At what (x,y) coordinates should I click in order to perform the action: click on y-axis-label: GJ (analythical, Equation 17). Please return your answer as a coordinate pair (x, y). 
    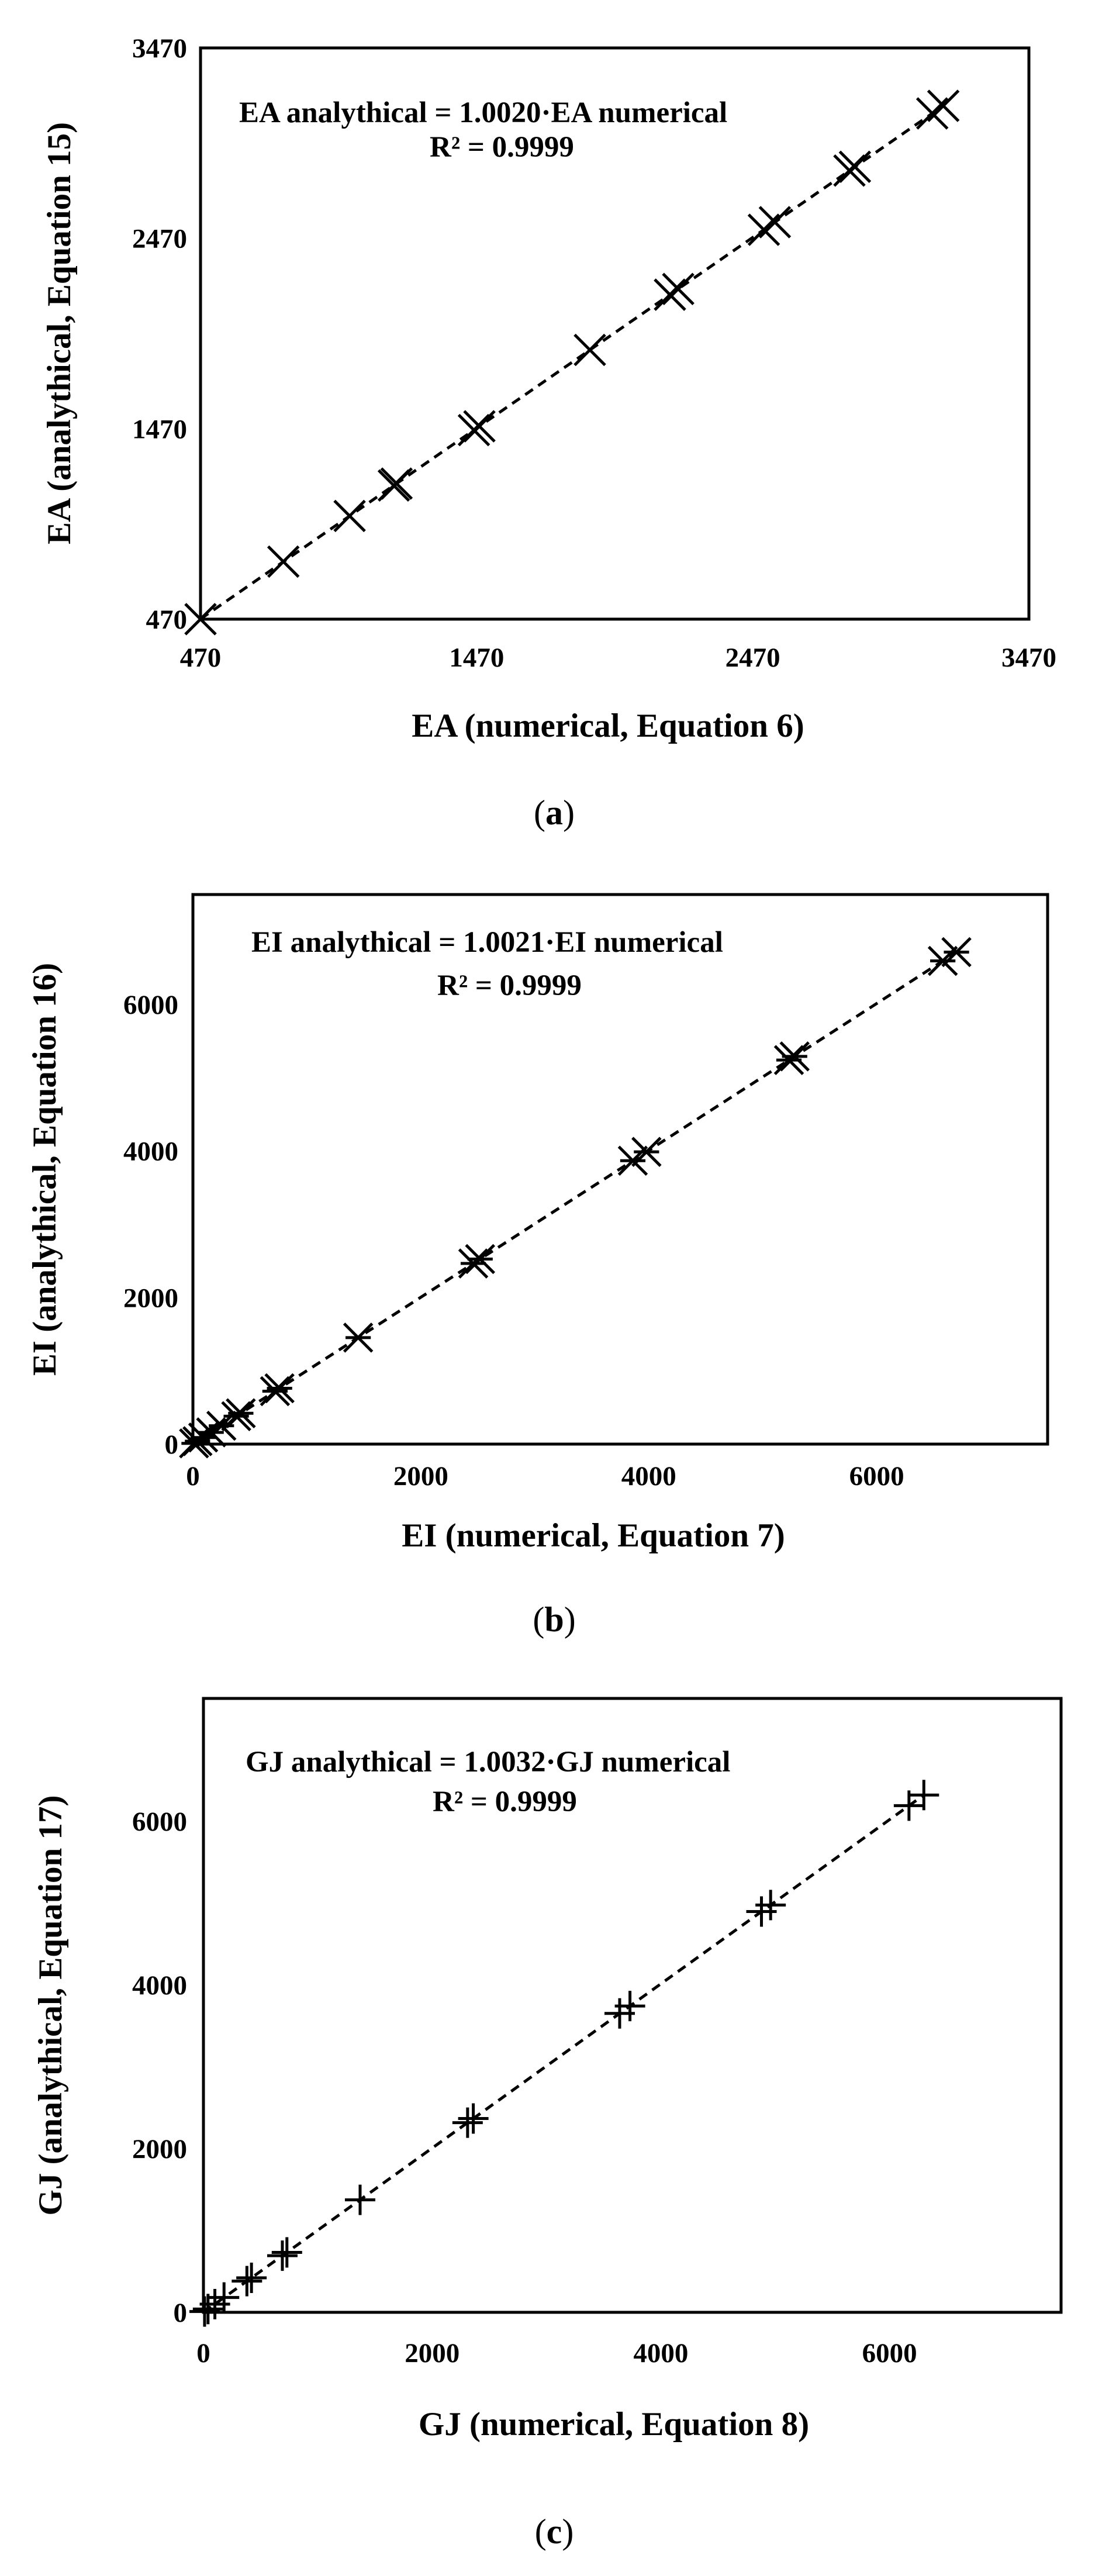
    Looking at the image, I should click on (51, 2005).